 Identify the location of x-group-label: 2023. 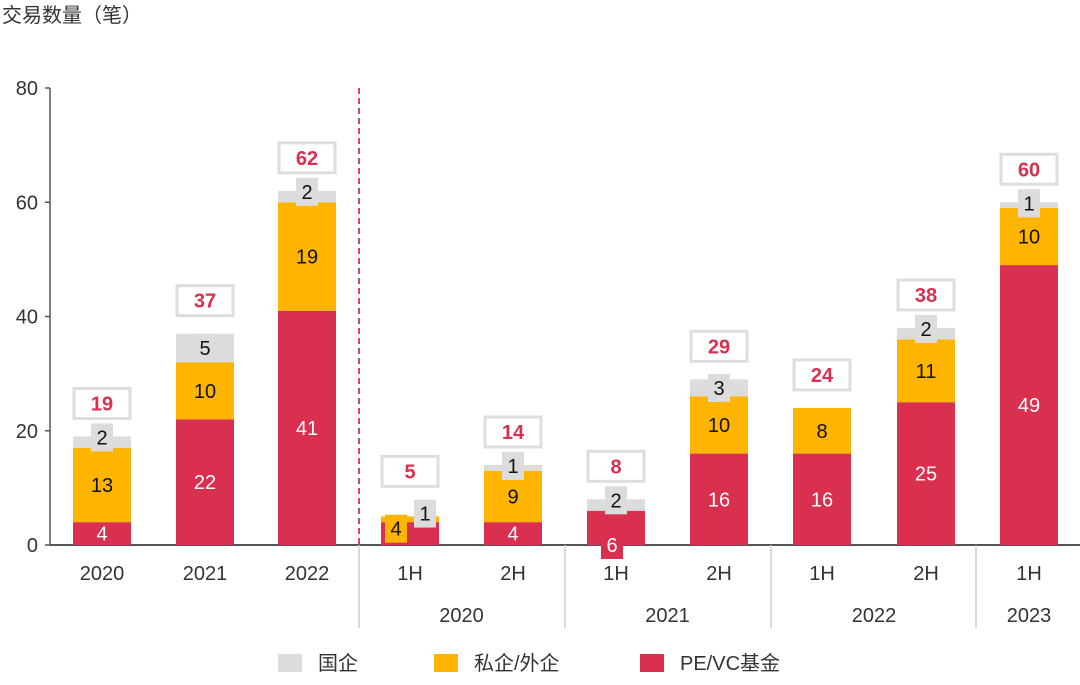
(1029, 616).